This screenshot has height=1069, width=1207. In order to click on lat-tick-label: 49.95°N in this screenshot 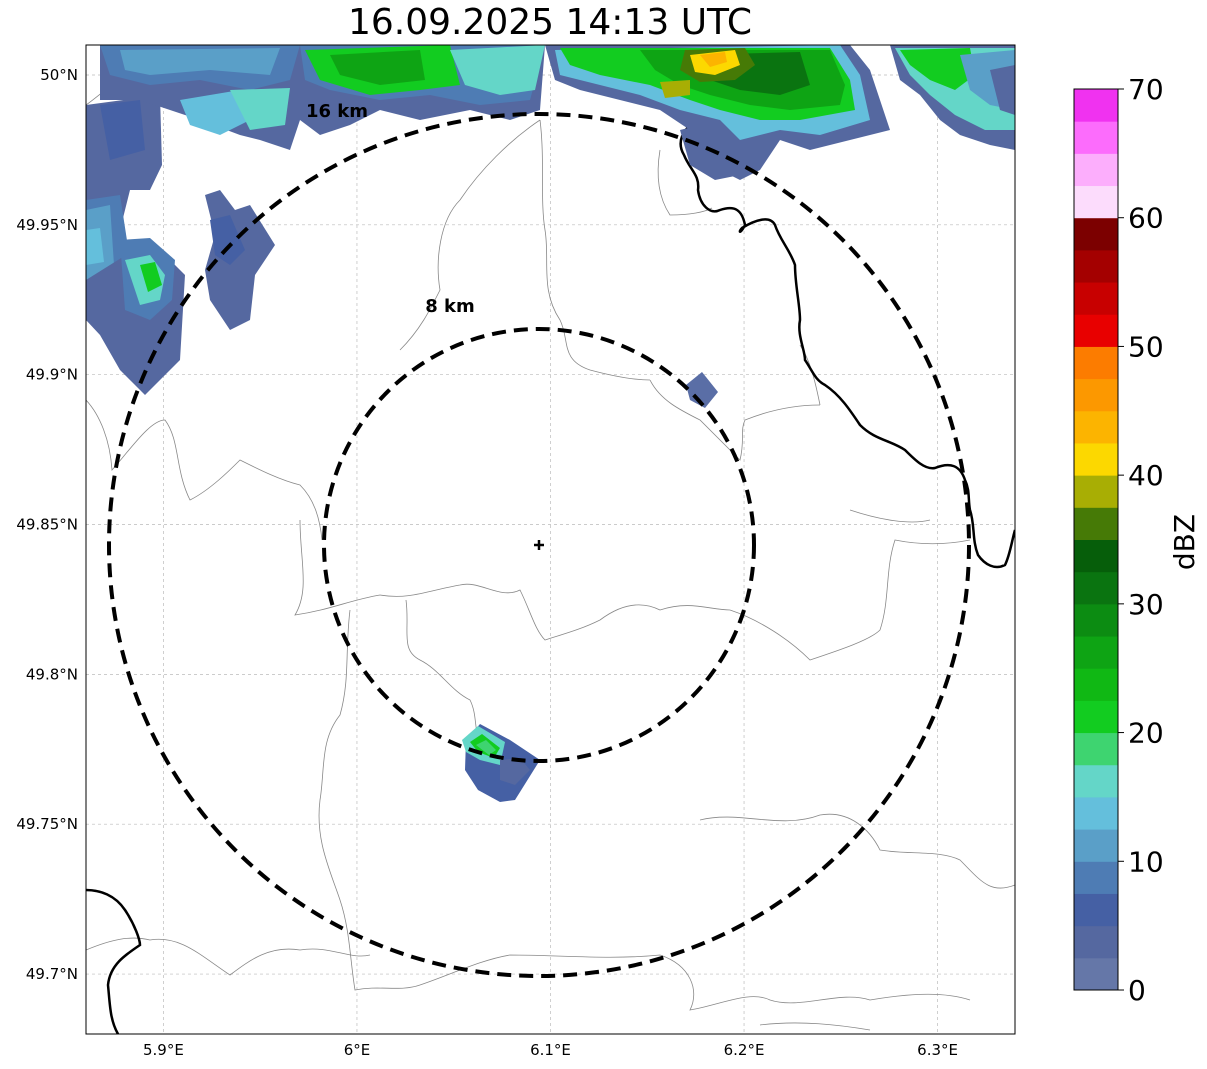, I will do `click(47, 225)`.